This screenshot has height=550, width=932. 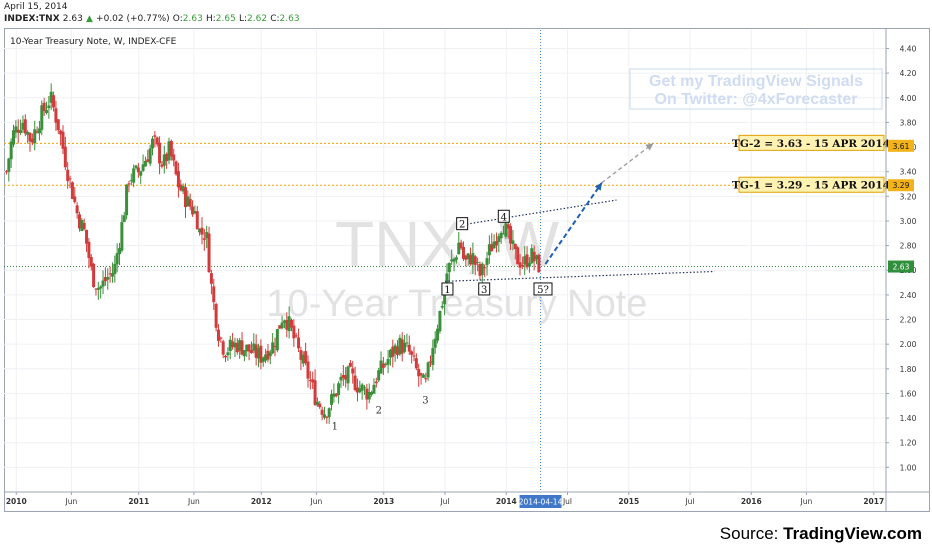 I want to click on target-label: TG-2 = 3.63 - 15 APR 2014, so click(x=811, y=144).